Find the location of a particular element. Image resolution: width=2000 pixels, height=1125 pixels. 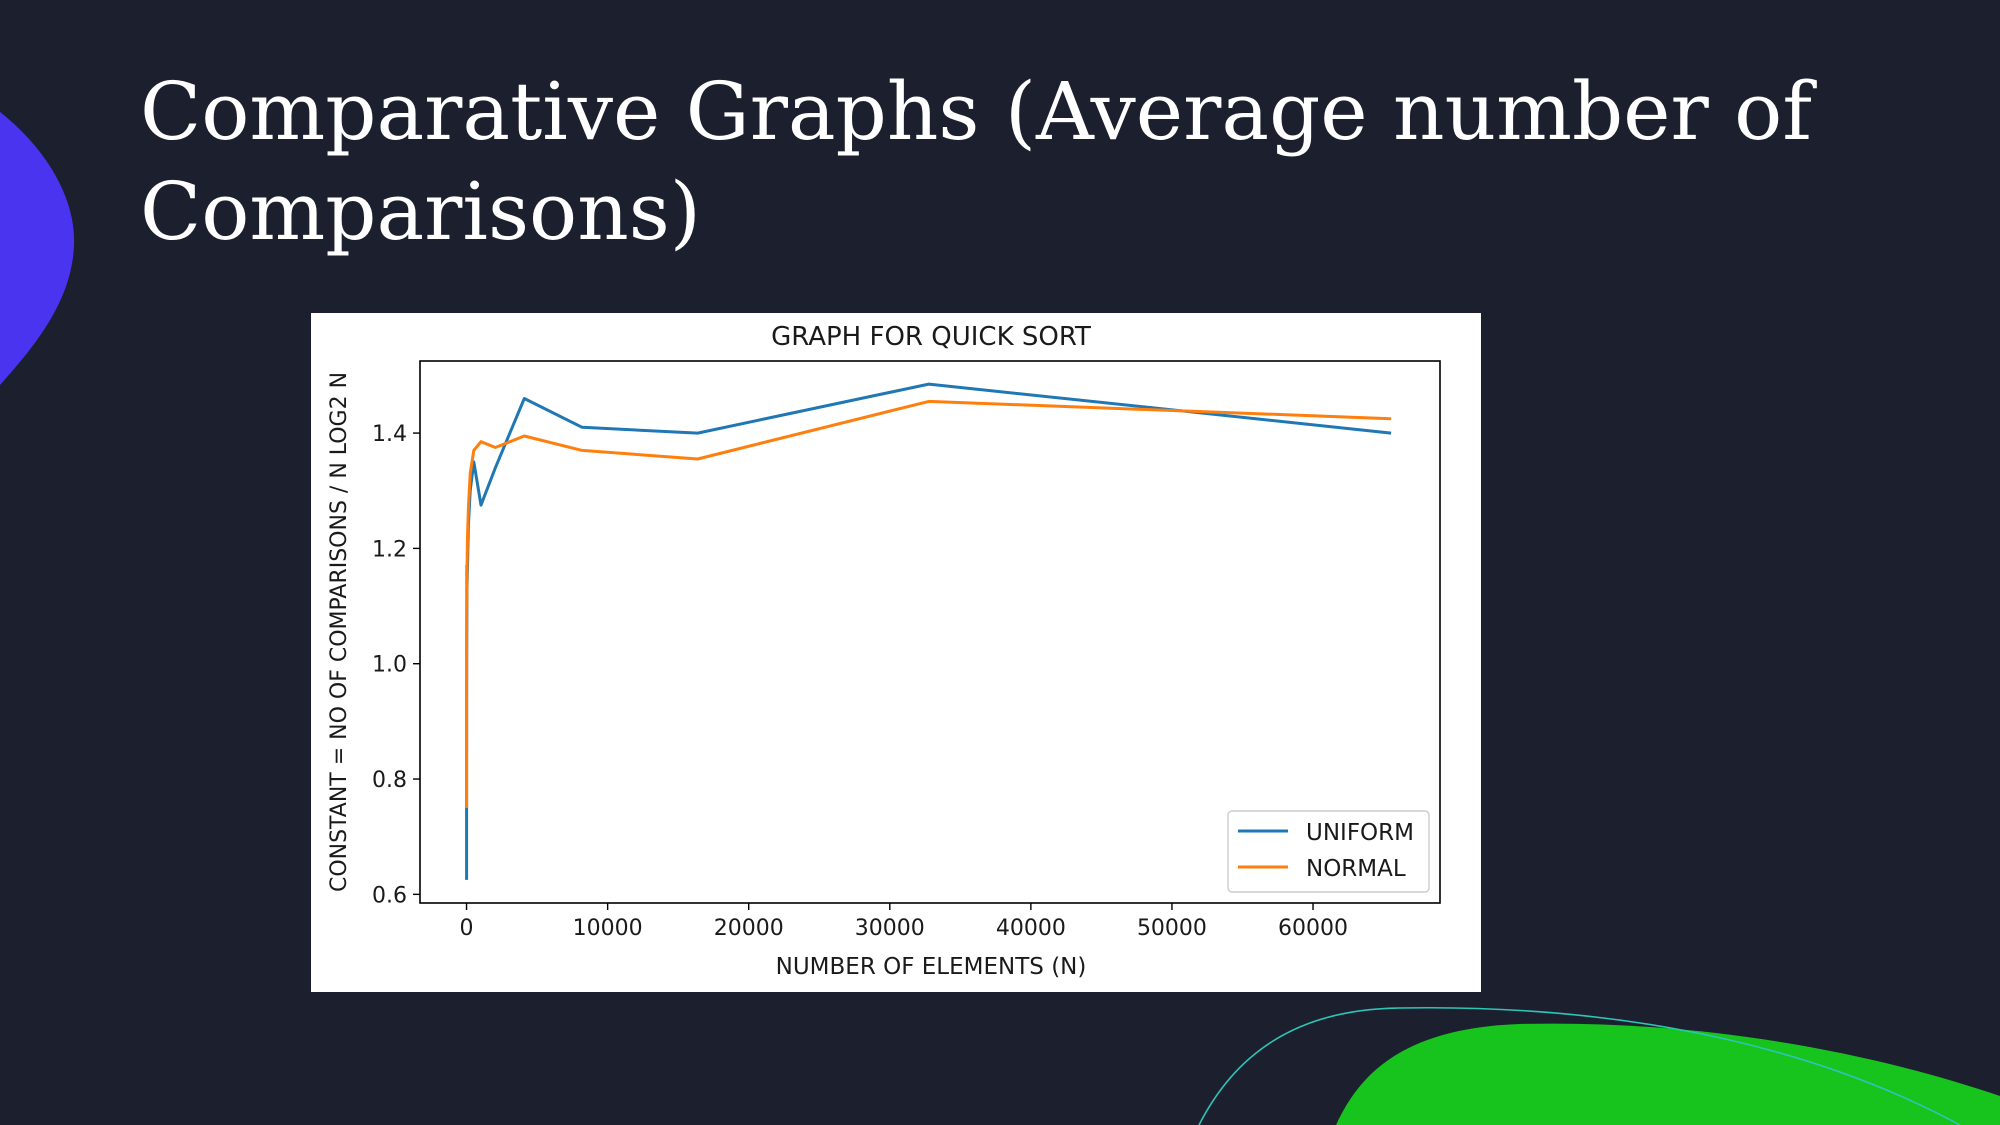

x-axis: 0 10000 20000 30000 40000 50000 60000 is located at coordinates (904, 922).